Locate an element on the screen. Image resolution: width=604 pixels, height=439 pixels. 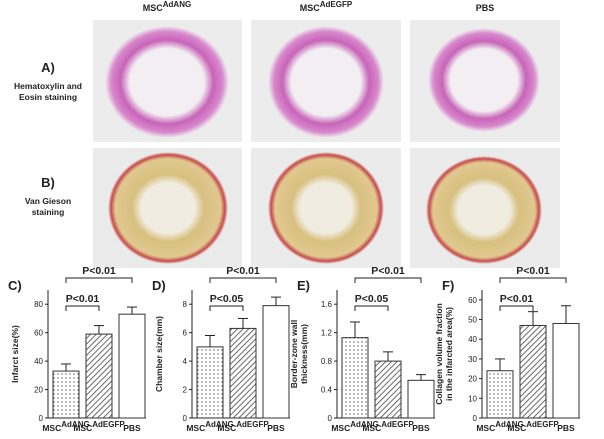
column-header: MSCAdEGFP is located at coordinates (326, 6).